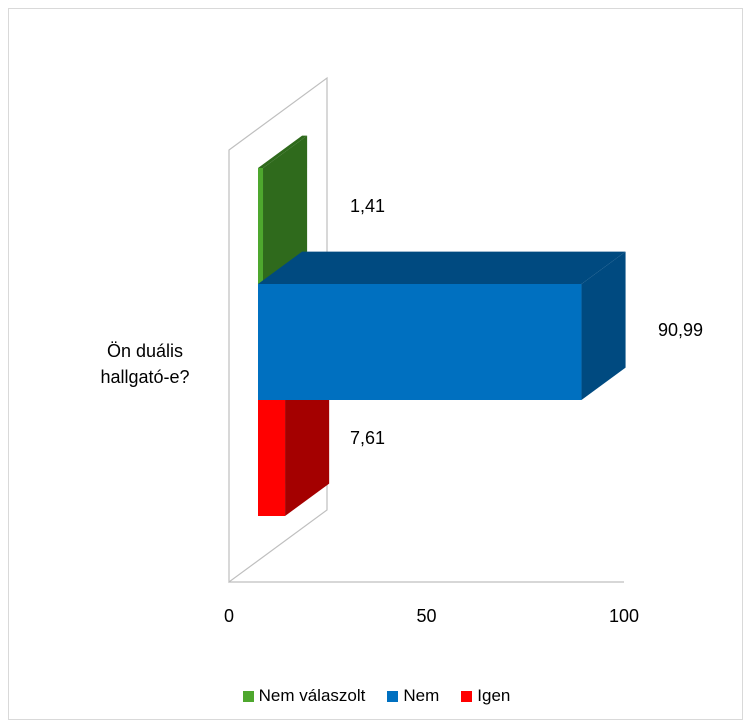  Describe the element at coordinates (393, 696) in the screenshot. I see `legend-swatch-nem` at that location.